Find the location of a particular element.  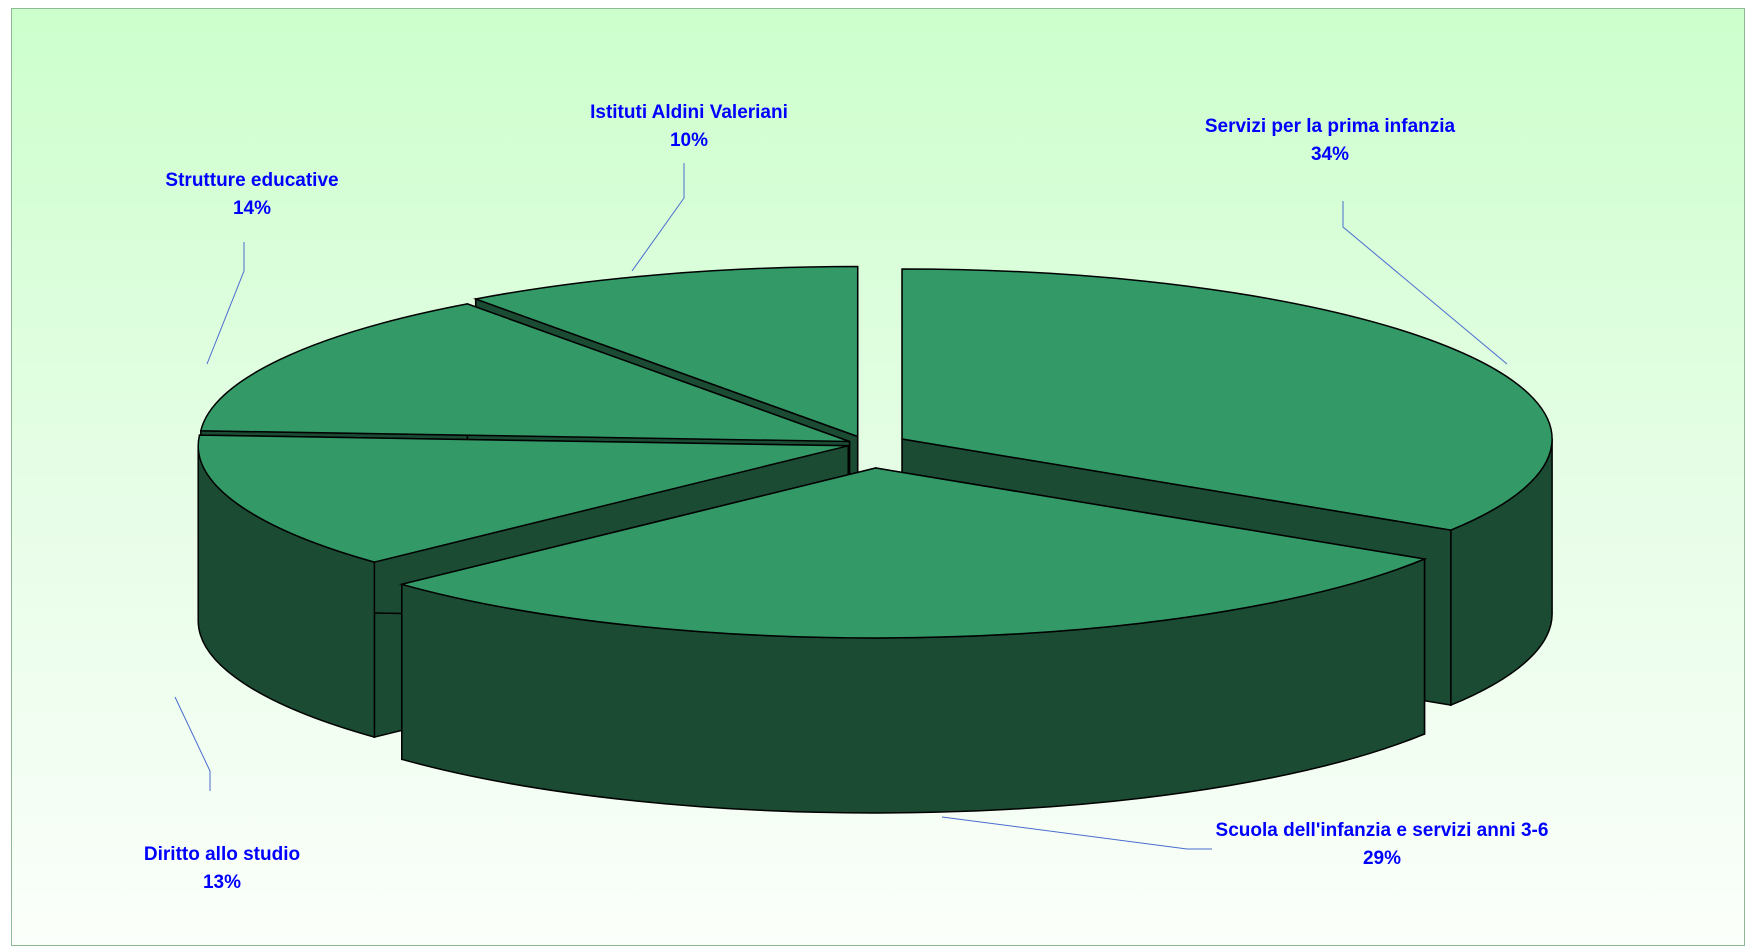

label-istituti-aldini-valeriani-name: Istituti Aldini Valeriani is located at coordinates (689, 112).